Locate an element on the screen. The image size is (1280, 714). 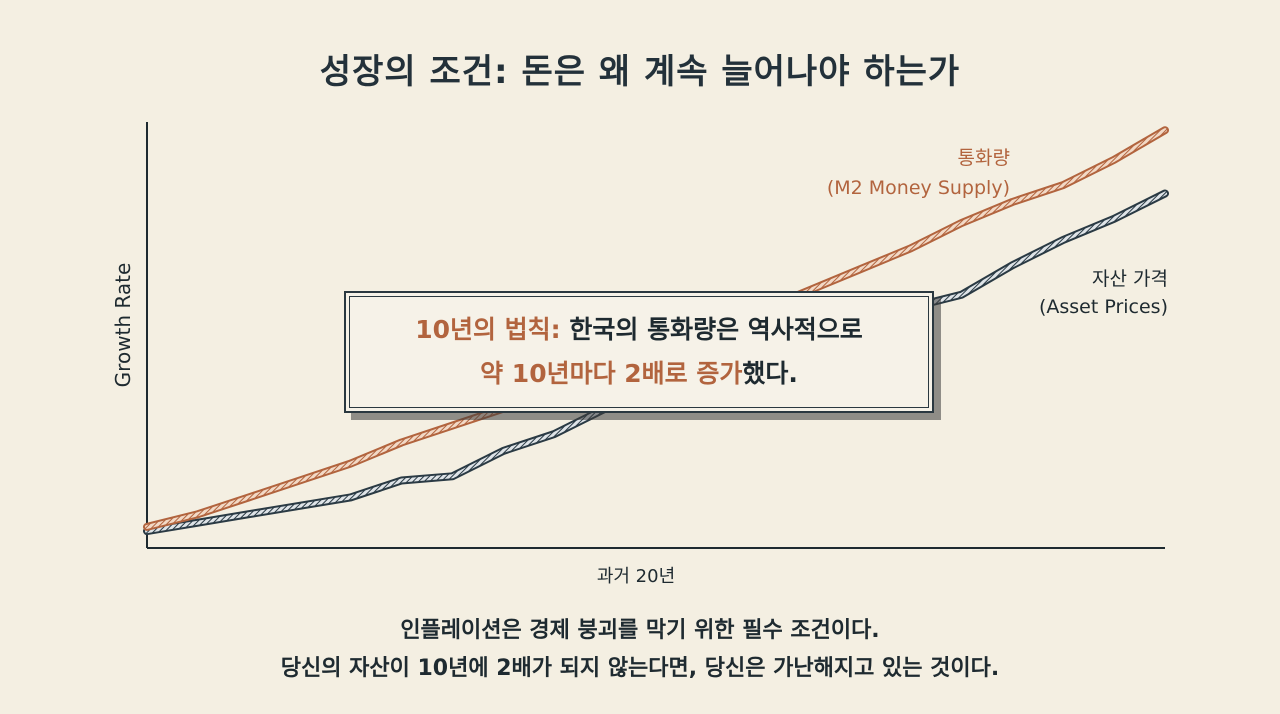
money-supply-label: 통화량 is located at coordinates (984, 158).